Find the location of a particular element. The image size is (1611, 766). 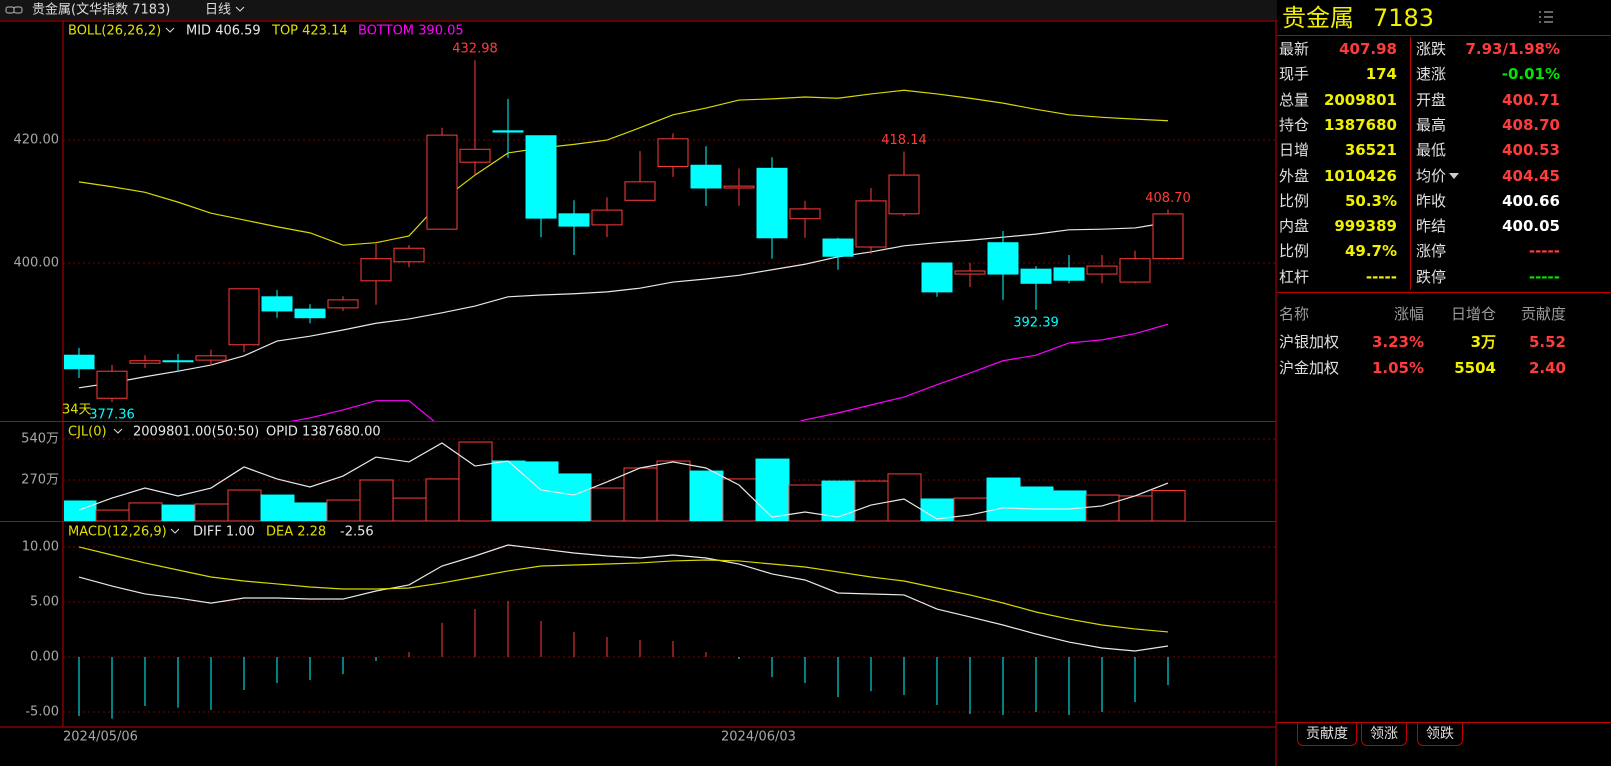

contrib-value: 3.23% is located at coordinates (1397, 342).